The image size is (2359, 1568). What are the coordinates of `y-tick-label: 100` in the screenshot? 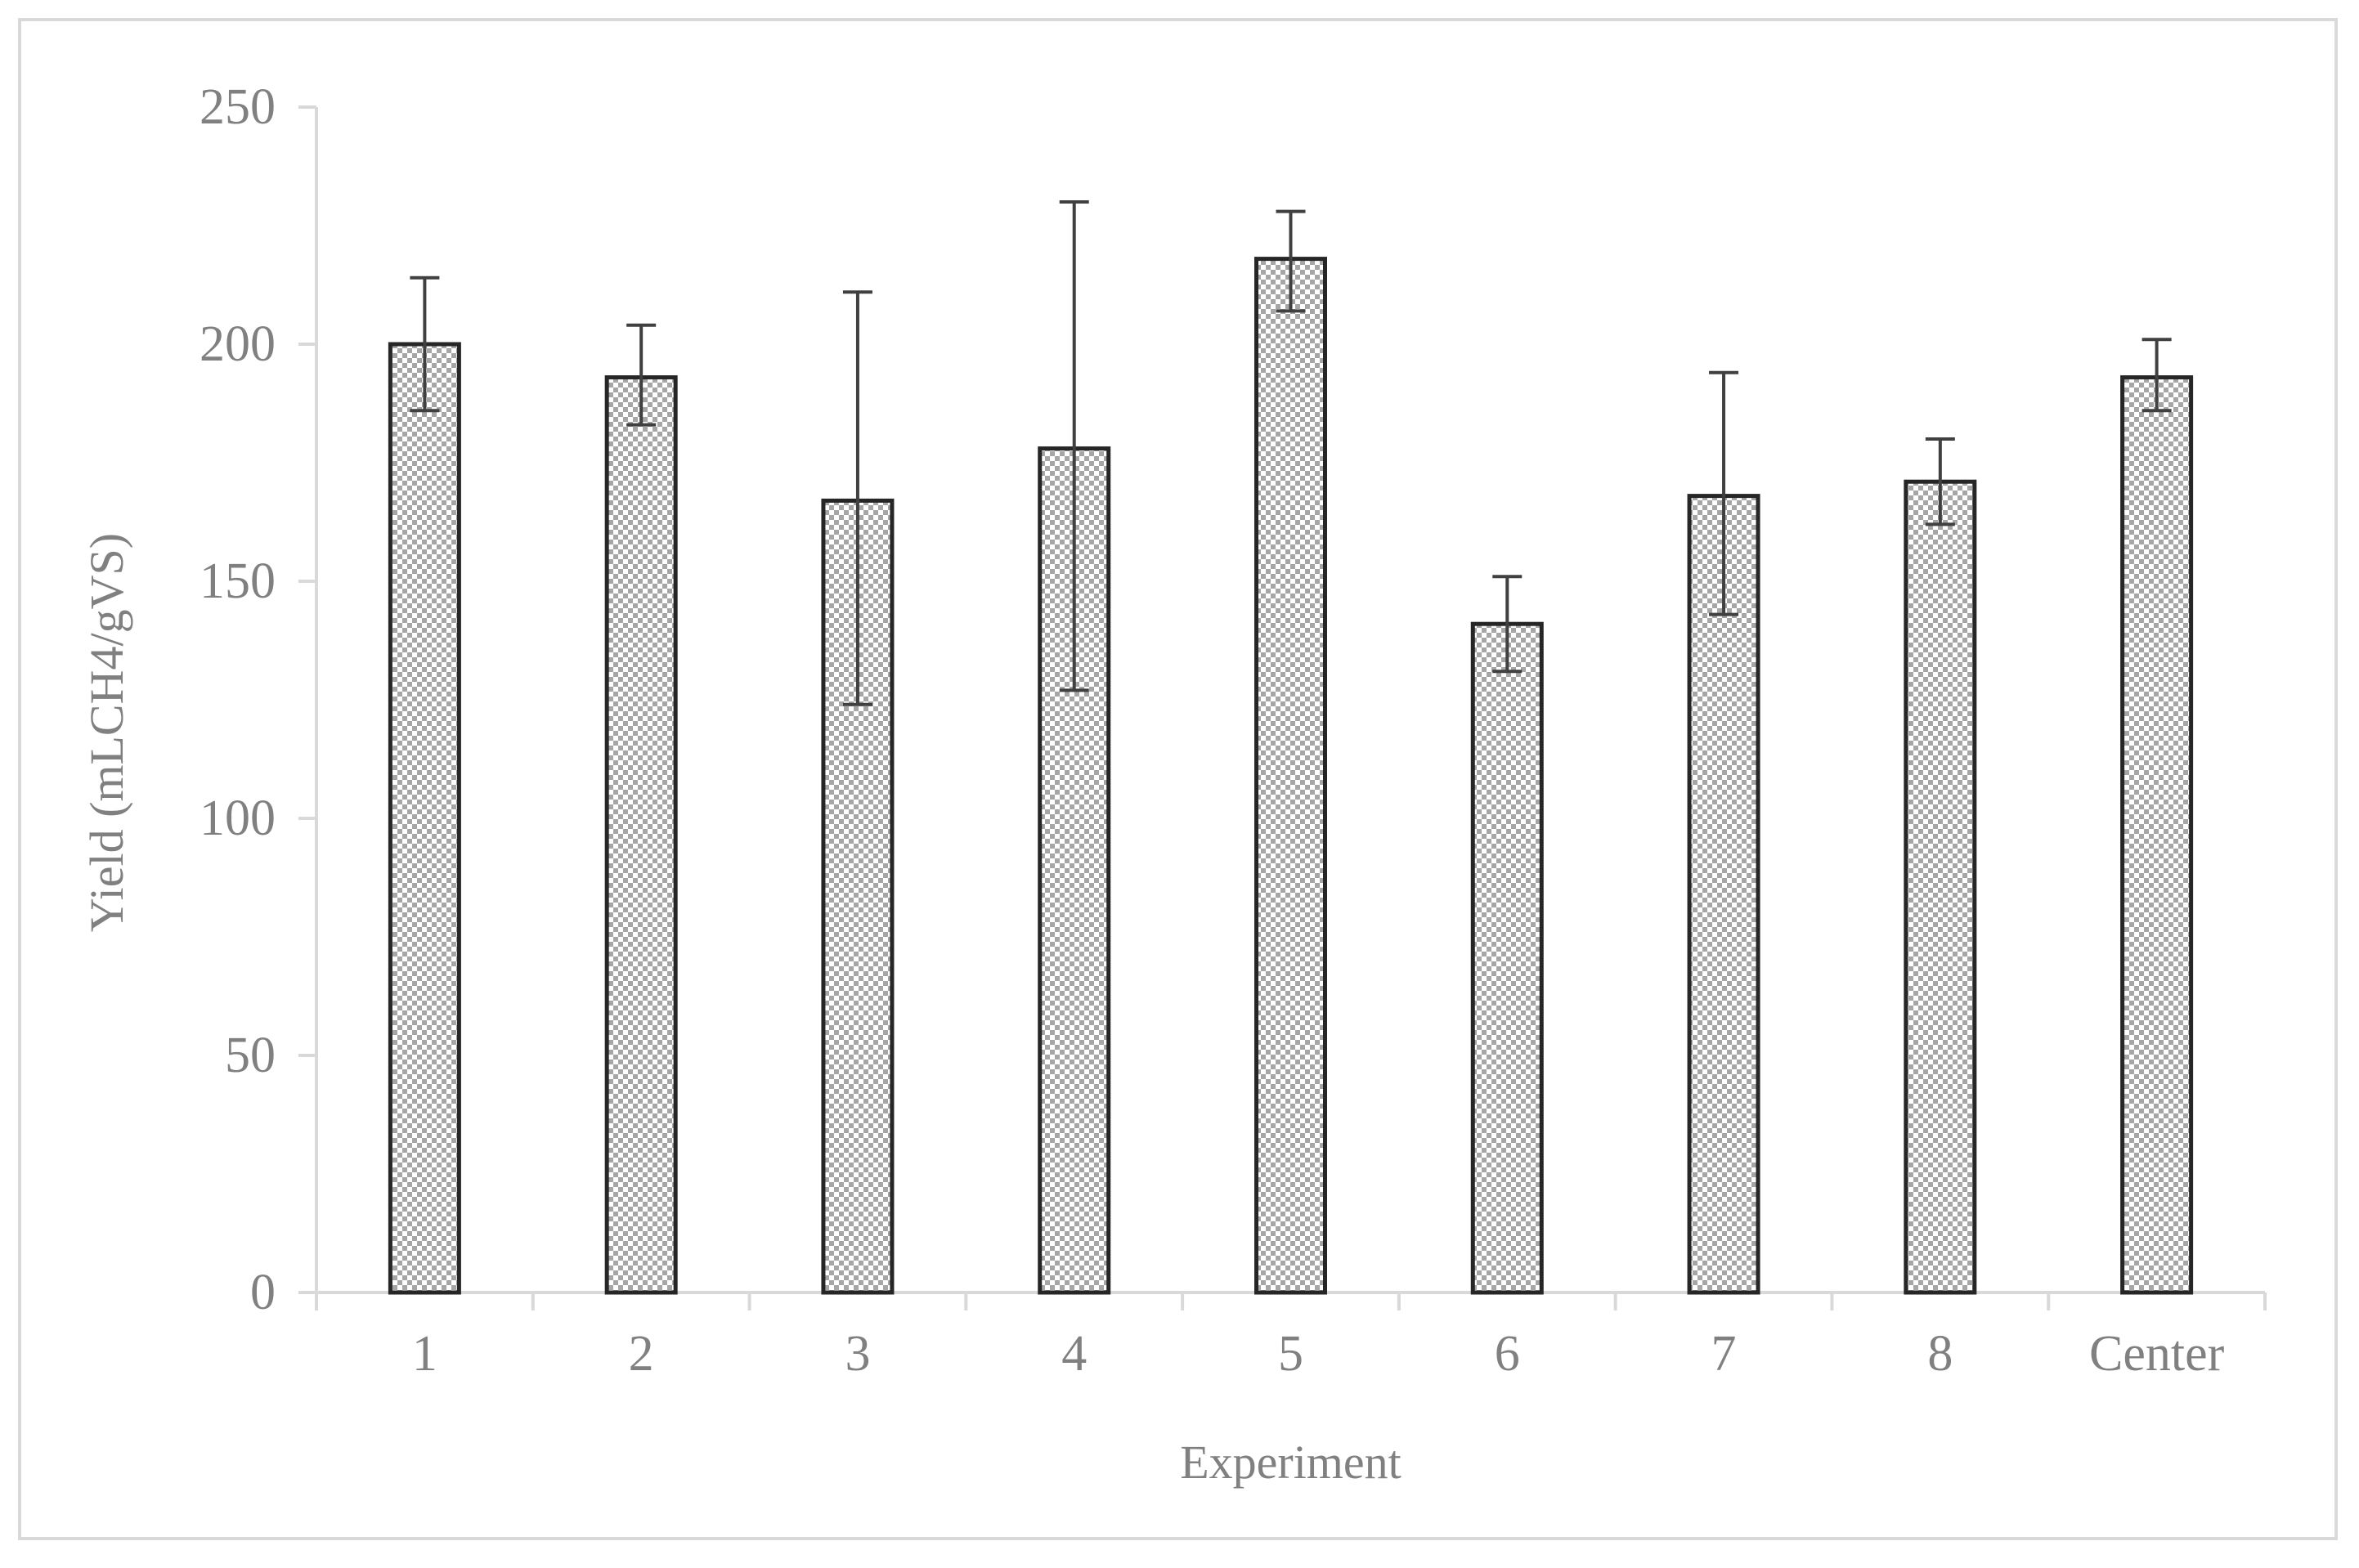 It's located at (238, 818).